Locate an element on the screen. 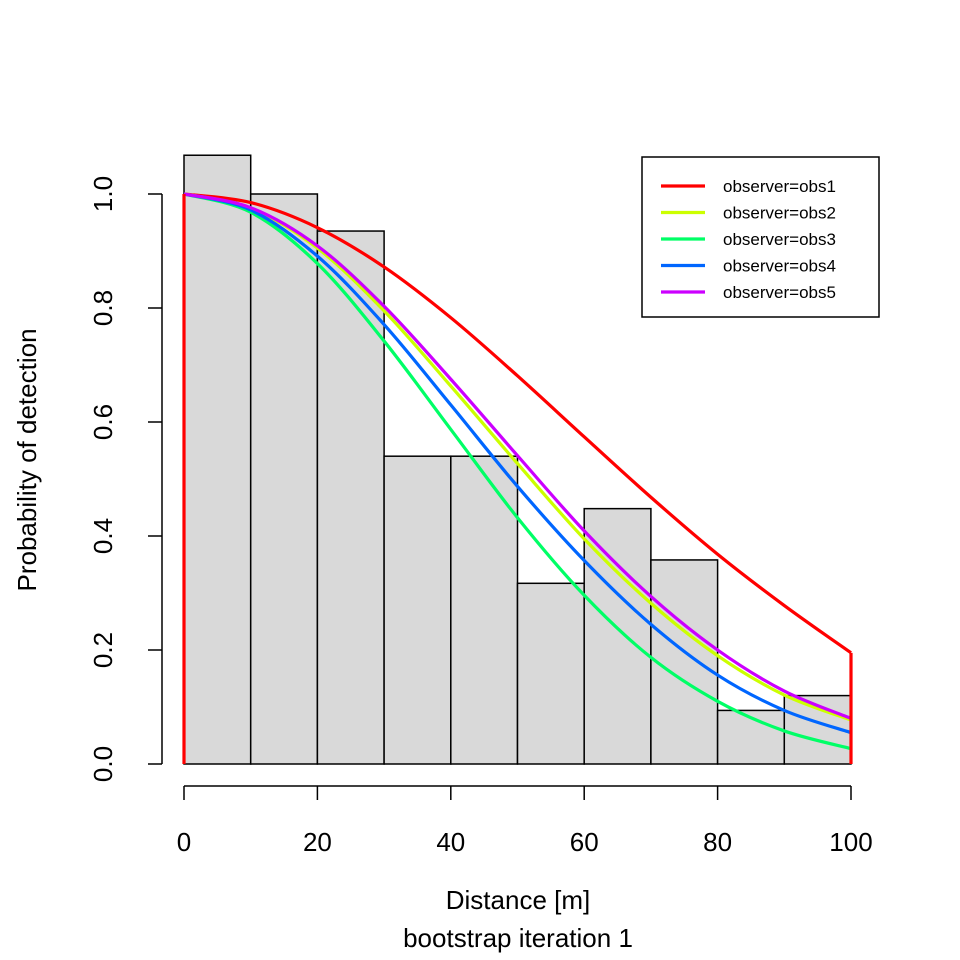 This screenshot has width=960, height=960. y-axis: 0.0 0.2 0.4 0.6 0.8 1.0 is located at coordinates (125, 479).